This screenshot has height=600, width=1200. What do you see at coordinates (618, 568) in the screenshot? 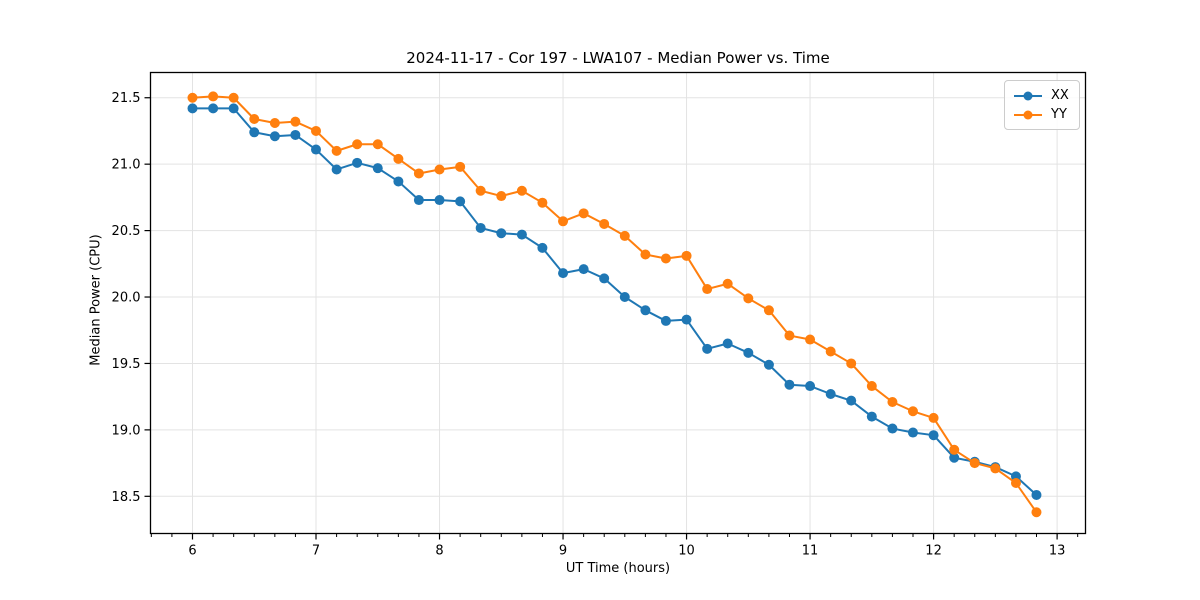
I see `x-axis-label: UT Time (hours)` at bounding box center [618, 568].